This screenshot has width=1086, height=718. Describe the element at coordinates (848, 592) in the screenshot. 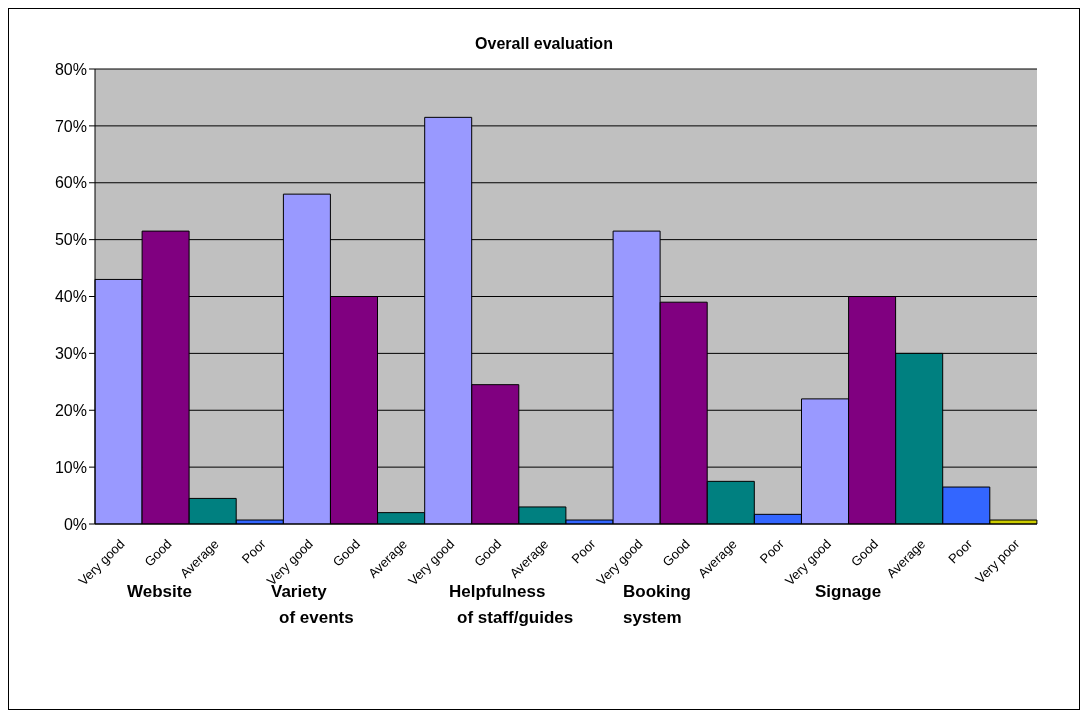

I see `text: Signage` at that location.